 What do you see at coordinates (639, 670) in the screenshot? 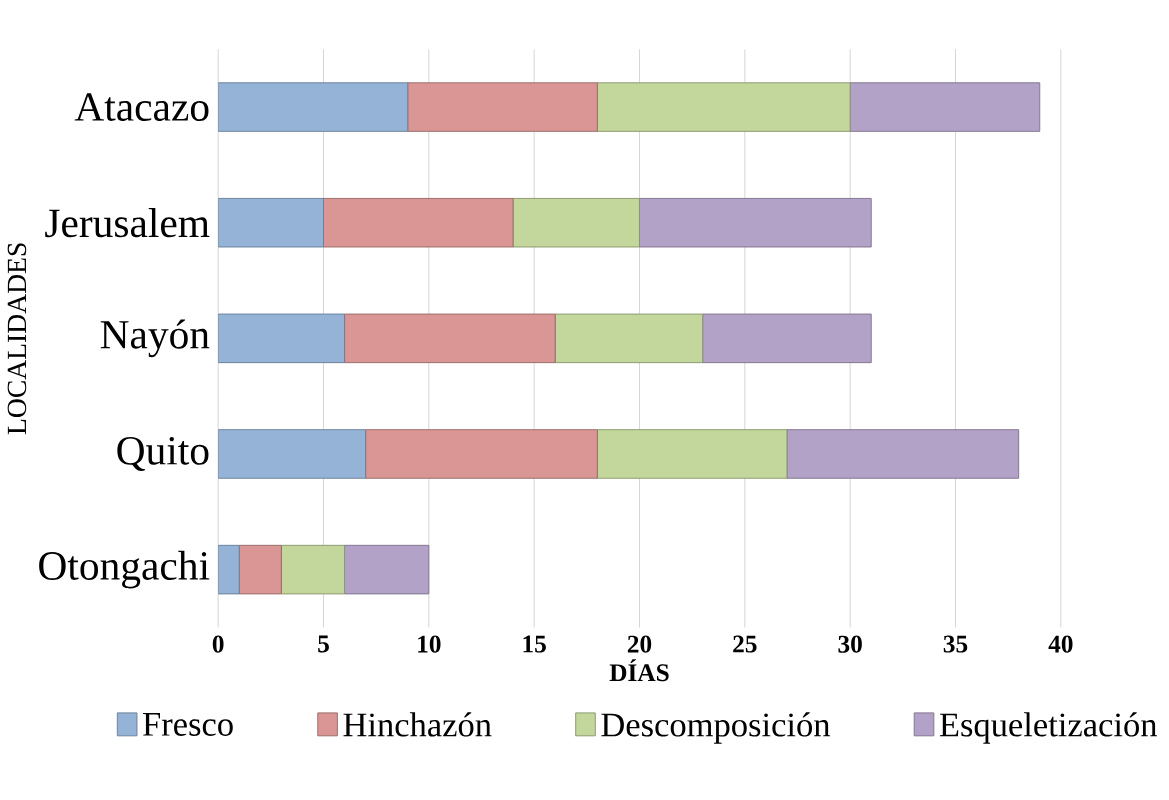
I see `x-axis-title: DÍAS` at bounding box center [639, 670].